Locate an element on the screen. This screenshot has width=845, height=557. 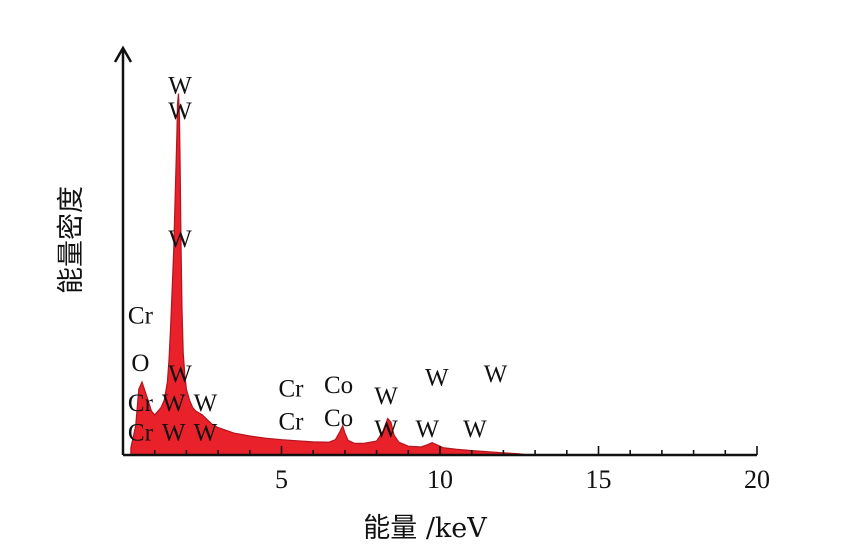
y-axis-title: 能量密度 is located at coordinates (71, 240).